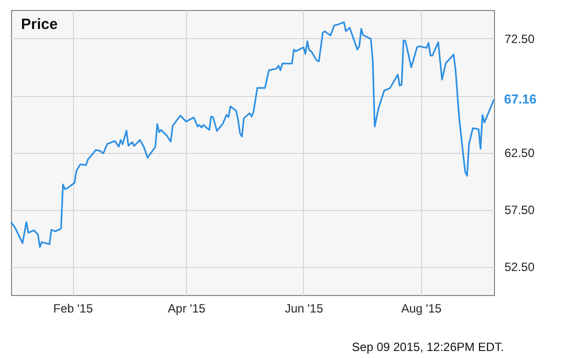  What do you see at coordinates (304, 309) in the screenshot?
I see `x-tick-label: Jun '15` at bounding box center [304, 309].